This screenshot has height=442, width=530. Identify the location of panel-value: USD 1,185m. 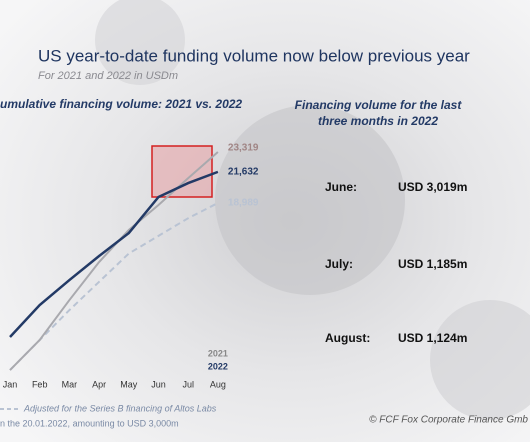
(432, 264).